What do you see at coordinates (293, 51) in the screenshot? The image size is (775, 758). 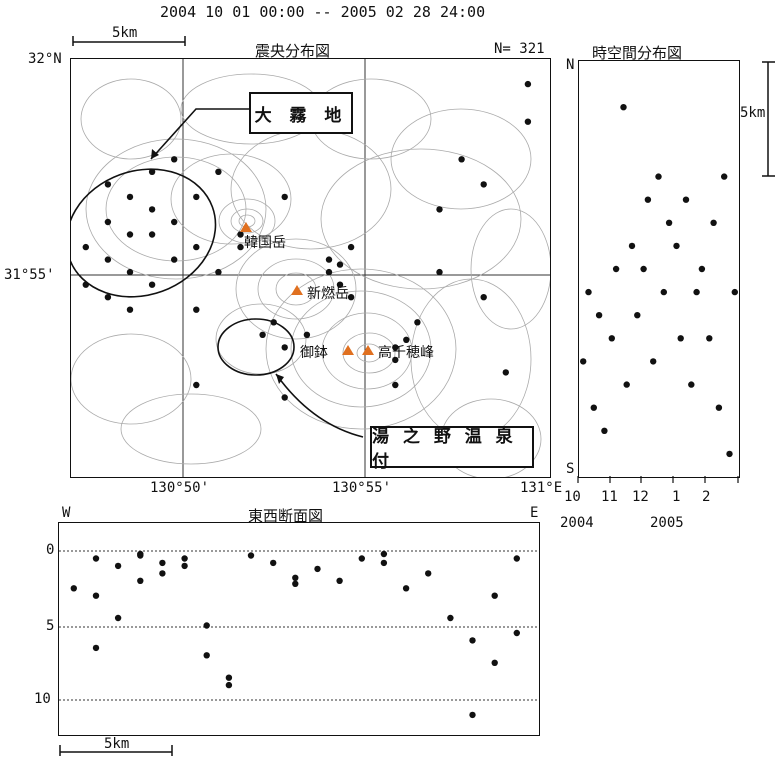 I see `epicenter-map-title: 震央分布図` at bounding box center [293, 51].